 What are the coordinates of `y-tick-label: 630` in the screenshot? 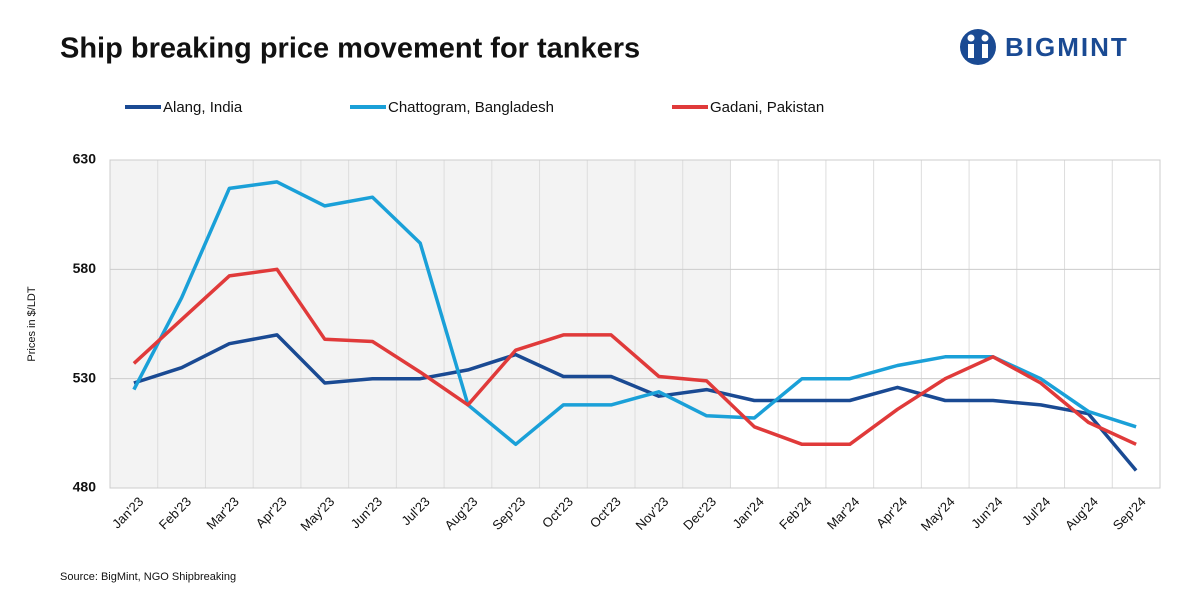 It's located at (85, 159).